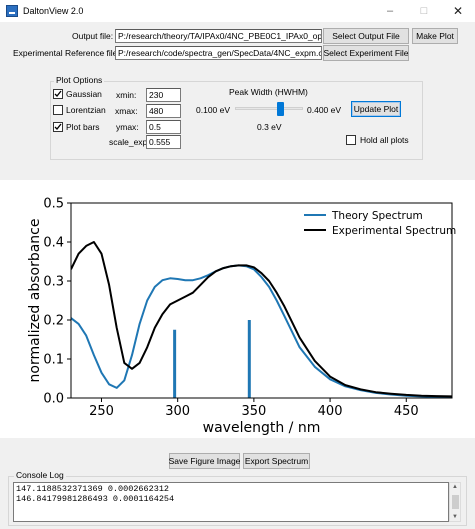  I want to click on gaussian-label: Gaussian, so click(84, 94).